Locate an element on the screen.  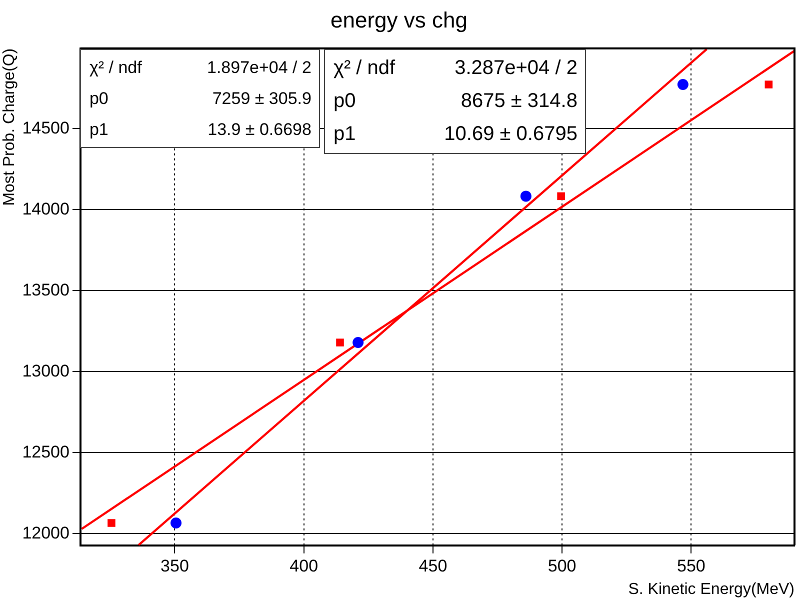
x-tick-label: 450 is located at coordinates (433, 566).